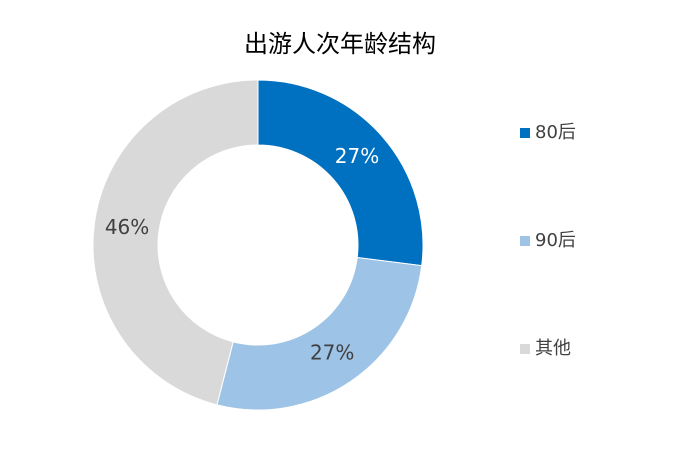 This screenshot has height=454, width=681. I want to click on legend-label: 90后, so click(555, 240).